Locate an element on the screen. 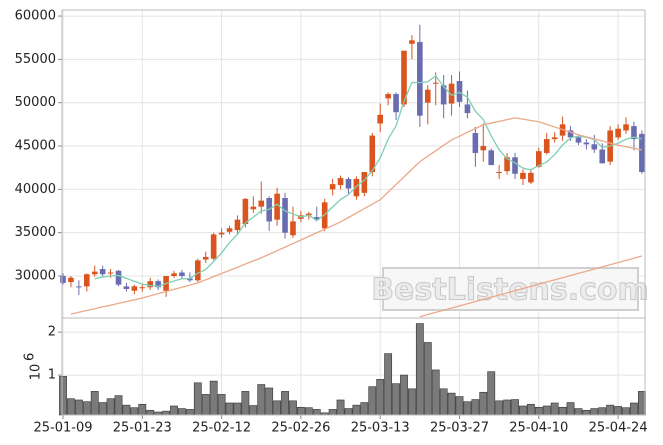 The image size is (663, 445). x-tick-label: 25-03-27 is located at coordinates (459, 428).